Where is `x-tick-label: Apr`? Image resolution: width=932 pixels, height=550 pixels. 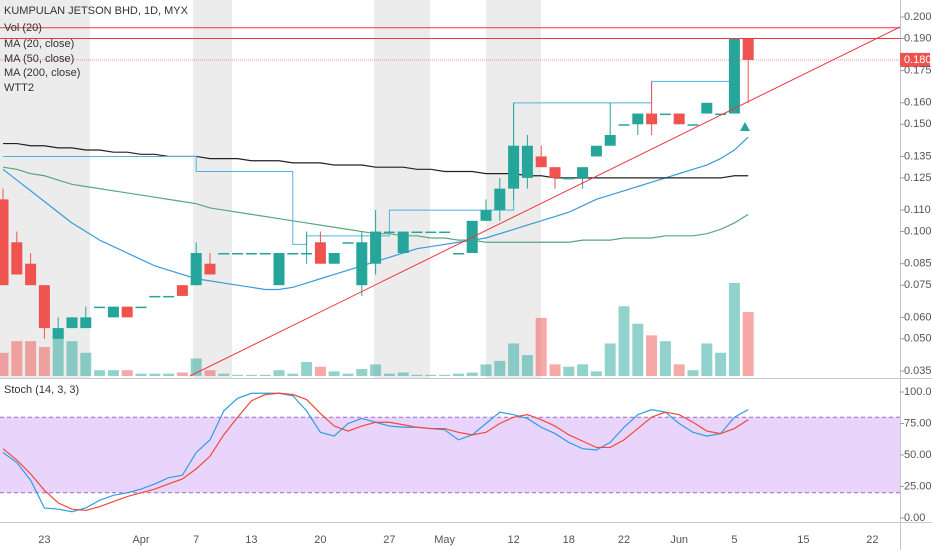 x-tick-label: Apr is located at coordinates (140, 540).